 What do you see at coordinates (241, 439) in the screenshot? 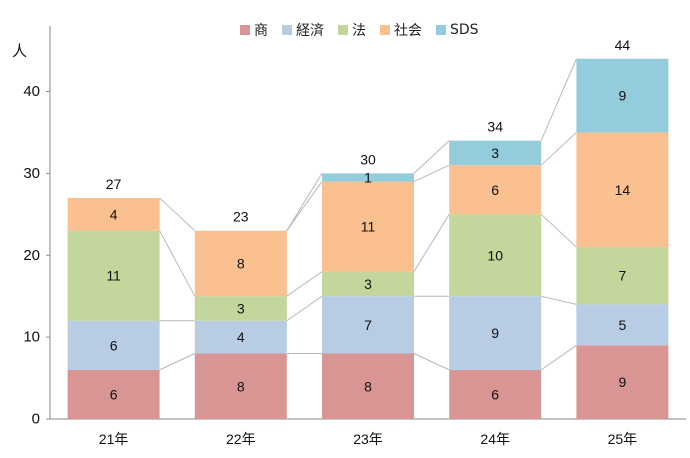
I see `x-tick-label: 22年` at bounding box center [241, 439].